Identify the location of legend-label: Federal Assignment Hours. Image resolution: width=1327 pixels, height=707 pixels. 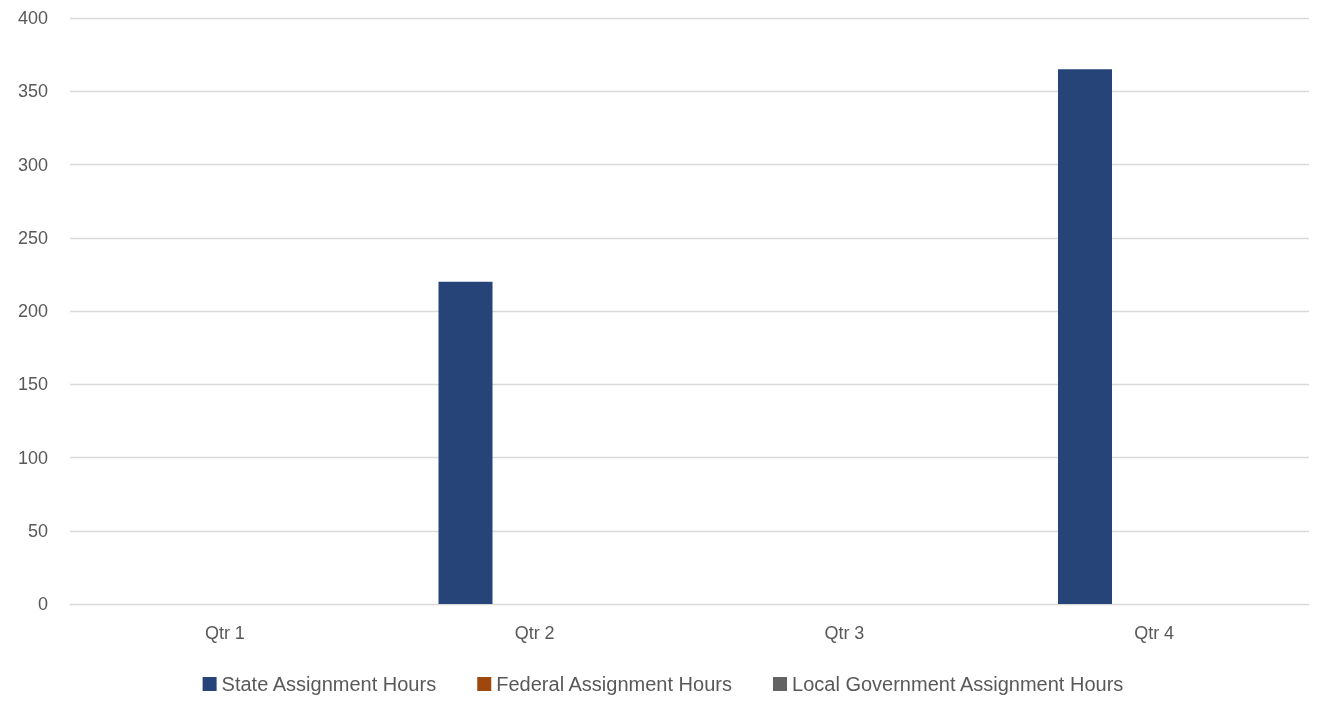
(614, 684).